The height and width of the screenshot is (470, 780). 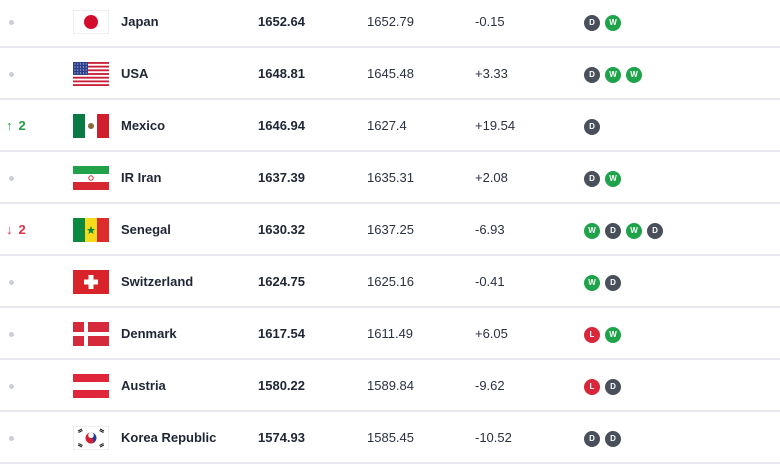 I want to click on rank-change: ↑ 2, so click(x=26, y=126).